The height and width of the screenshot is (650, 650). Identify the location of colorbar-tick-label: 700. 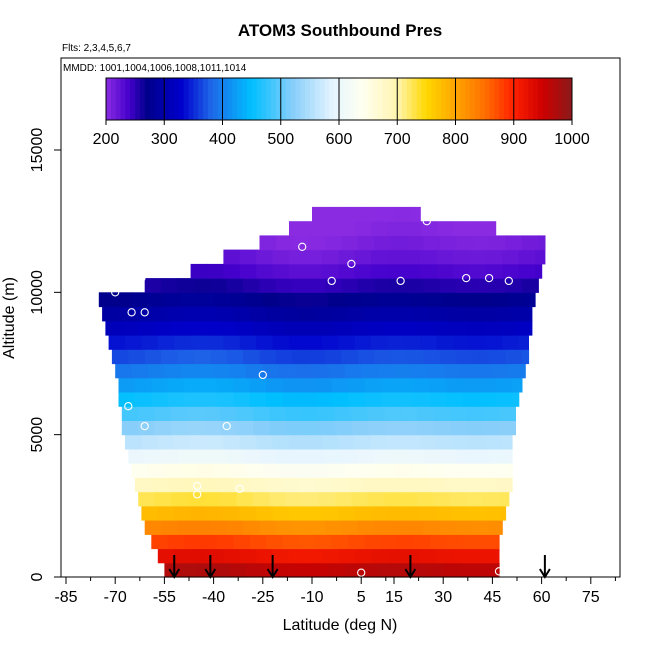
(397, 139).